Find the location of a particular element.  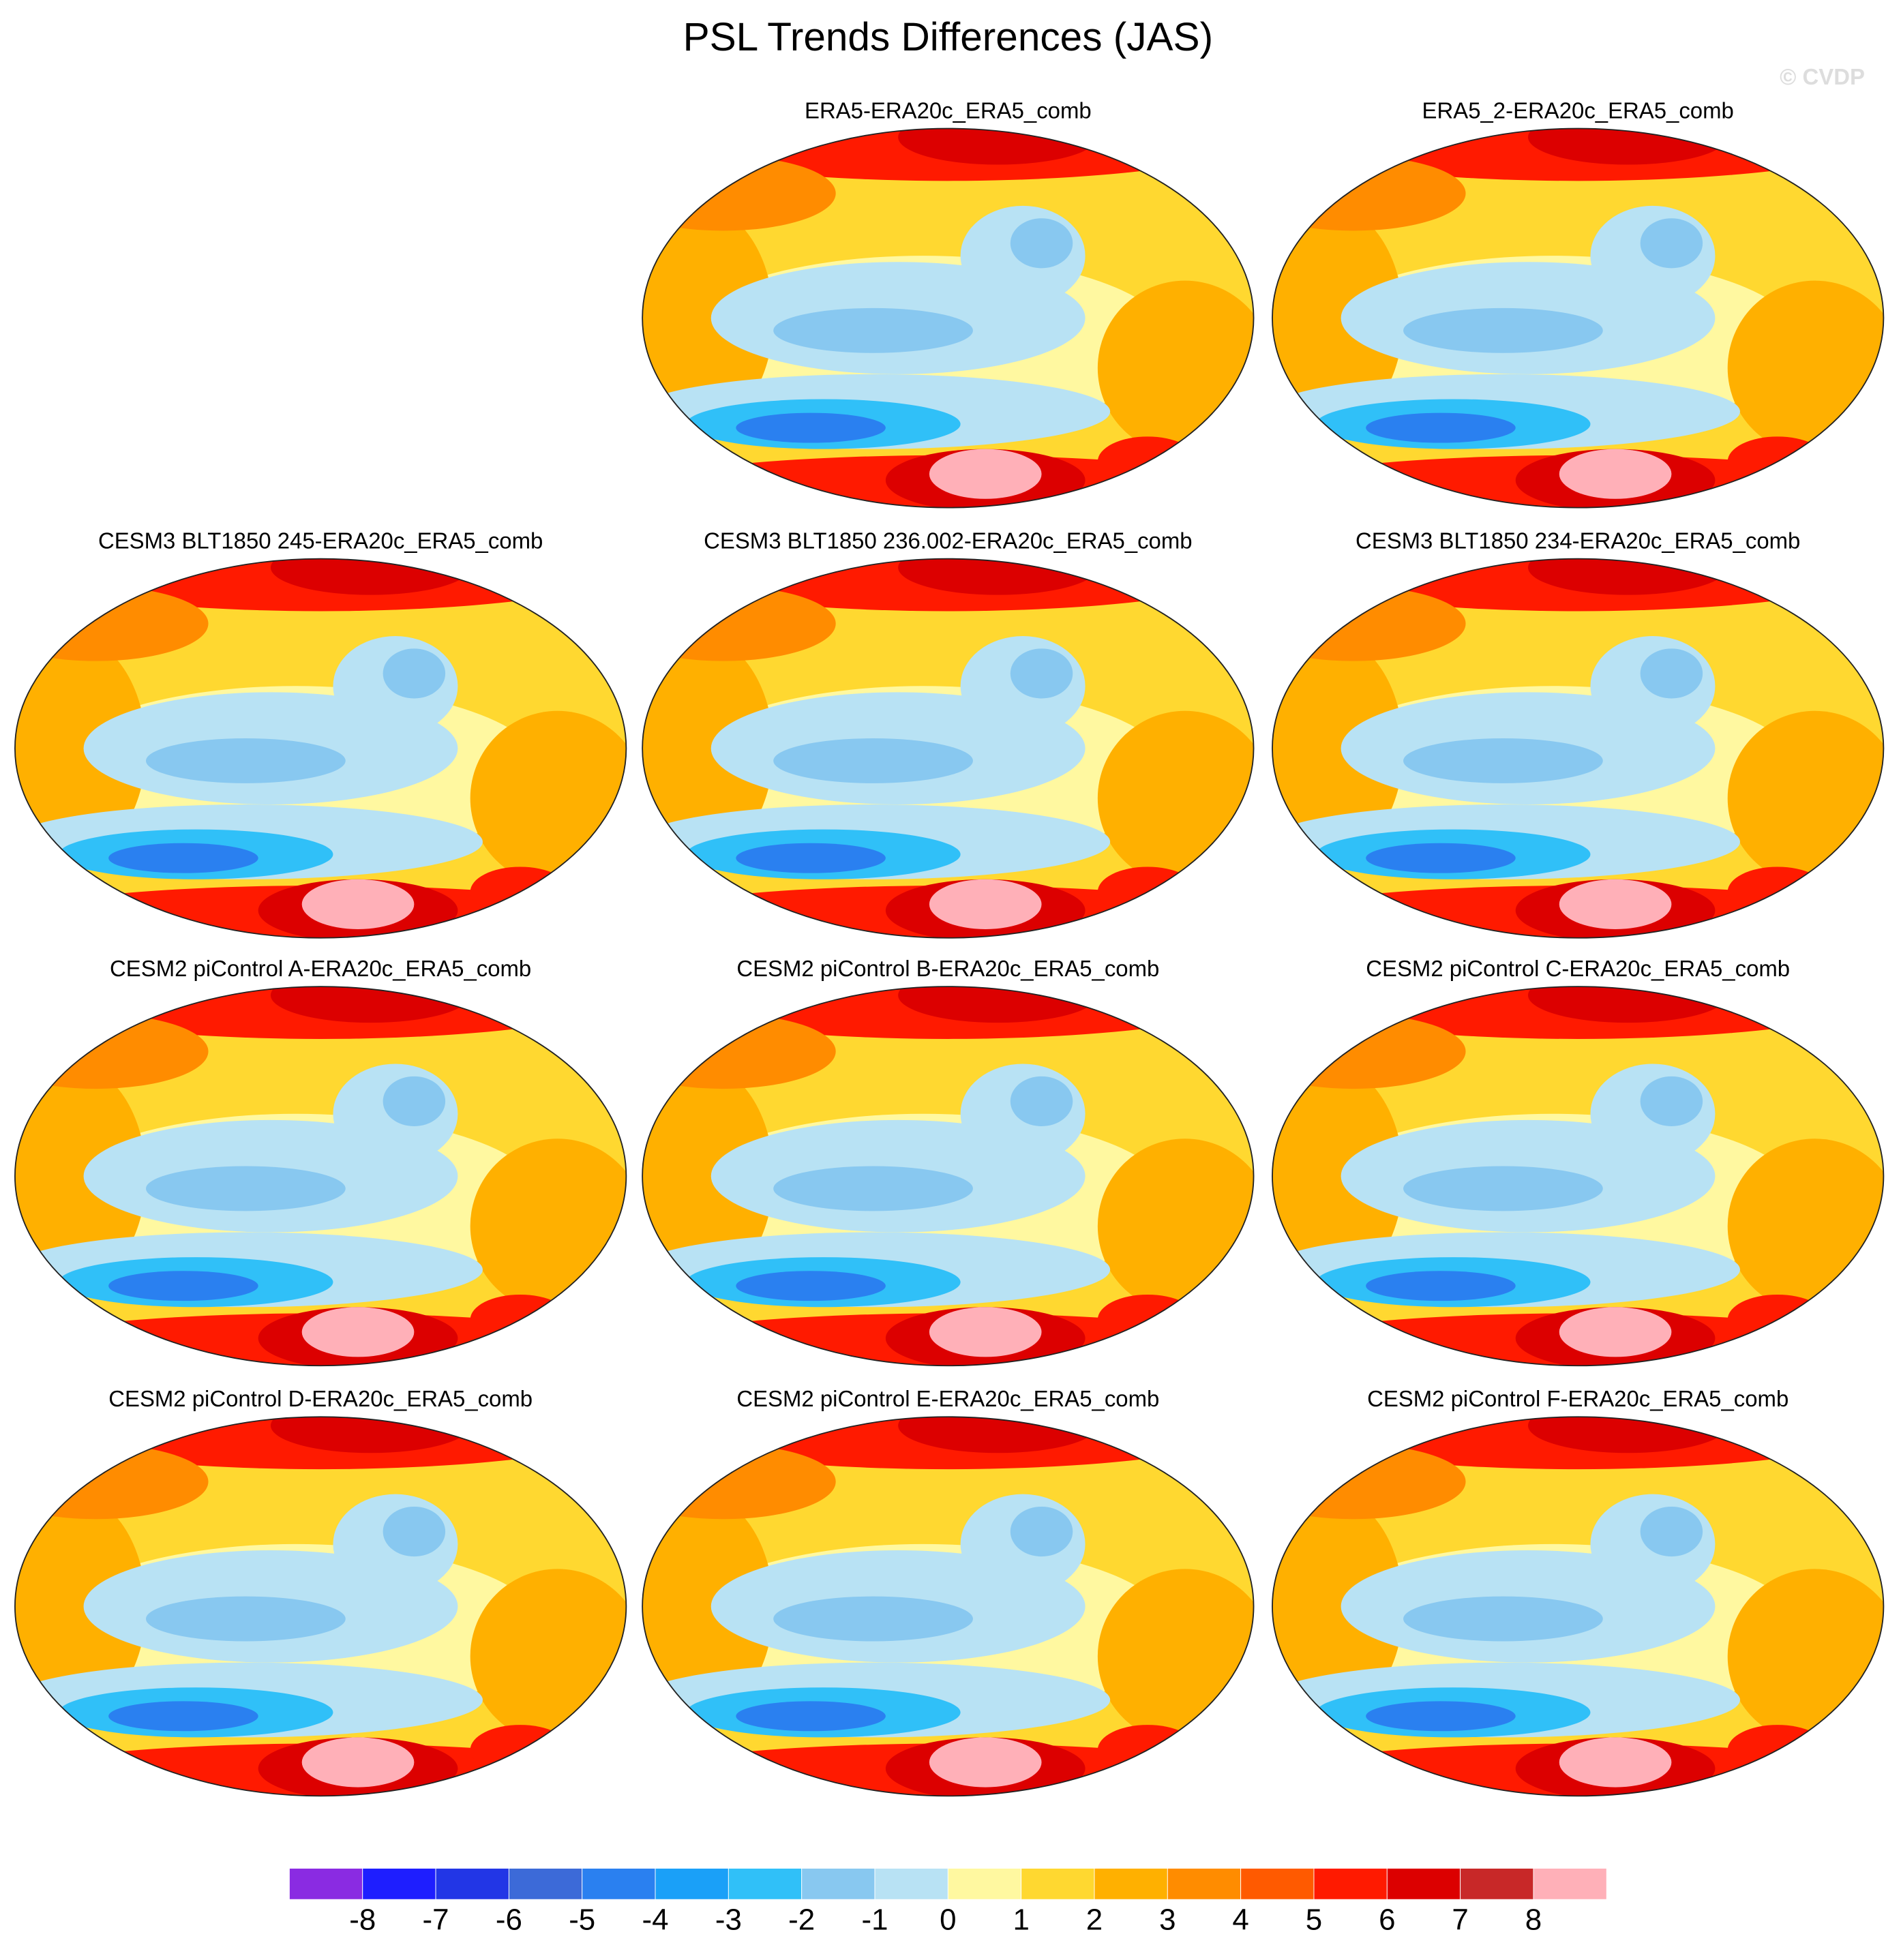

colorbar-label: 2 is located at coordinates (1094, 1920).